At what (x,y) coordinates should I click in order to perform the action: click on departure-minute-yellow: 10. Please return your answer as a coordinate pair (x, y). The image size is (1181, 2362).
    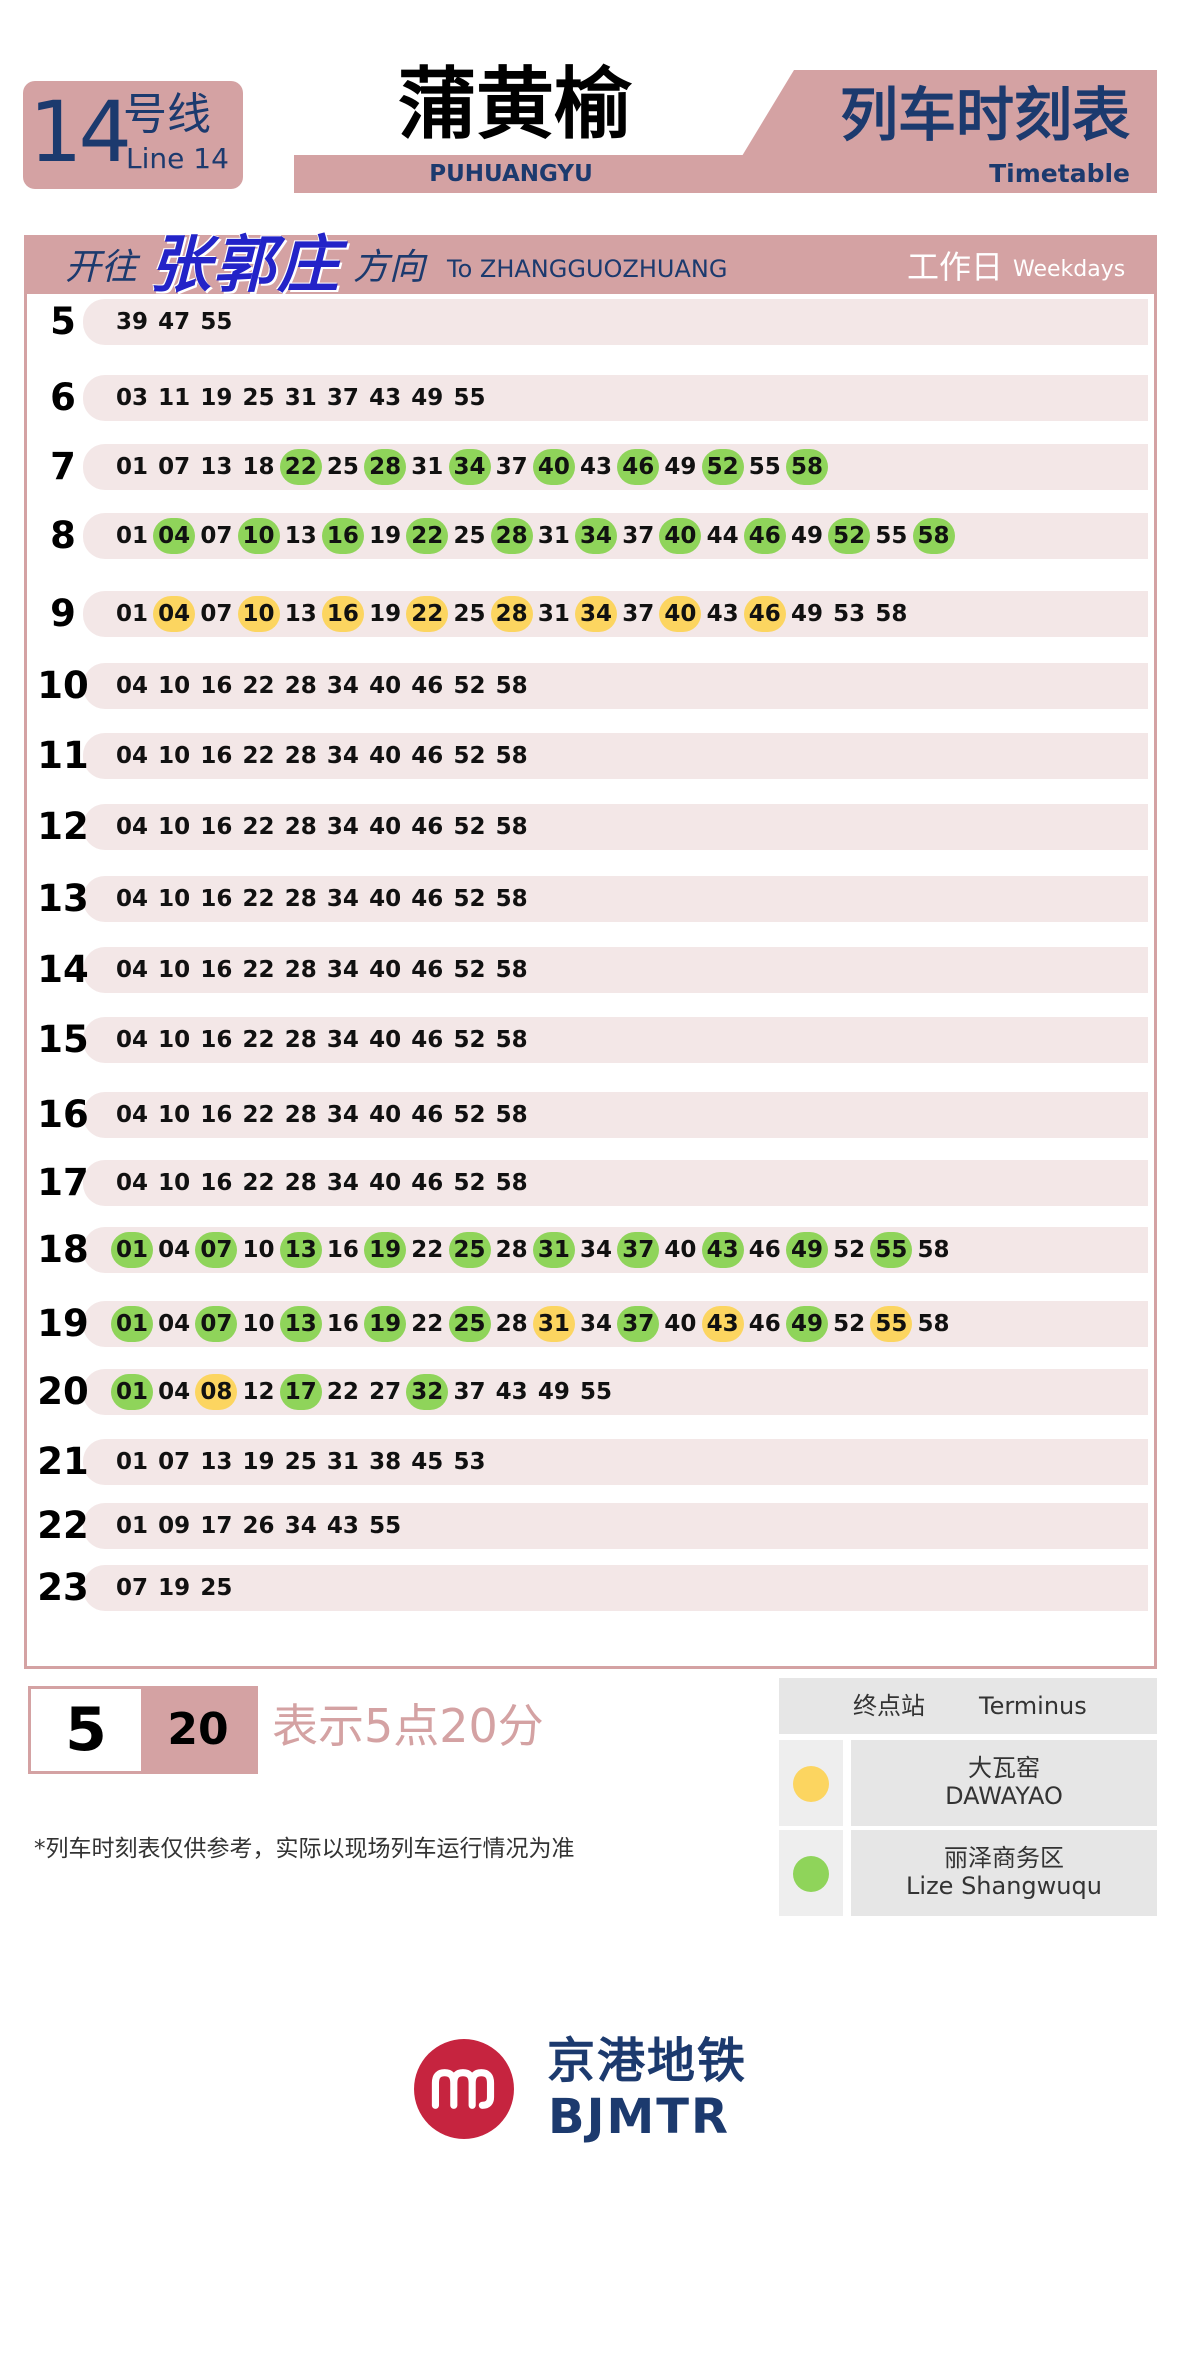
    Looking at the image, I should click on (258, 614).